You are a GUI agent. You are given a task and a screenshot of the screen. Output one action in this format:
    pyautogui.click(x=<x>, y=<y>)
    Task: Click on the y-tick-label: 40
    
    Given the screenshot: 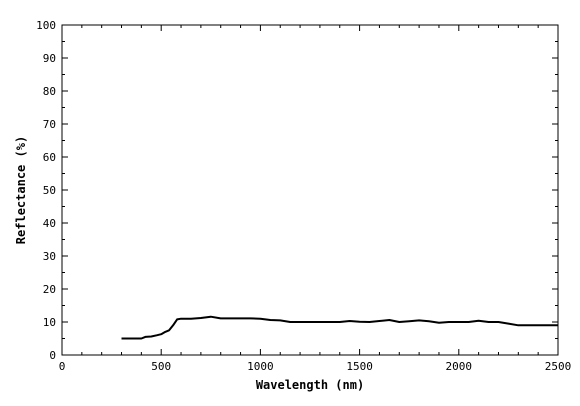 What is the action you would take?
    pyautogui.click(x=49, y=223)
    